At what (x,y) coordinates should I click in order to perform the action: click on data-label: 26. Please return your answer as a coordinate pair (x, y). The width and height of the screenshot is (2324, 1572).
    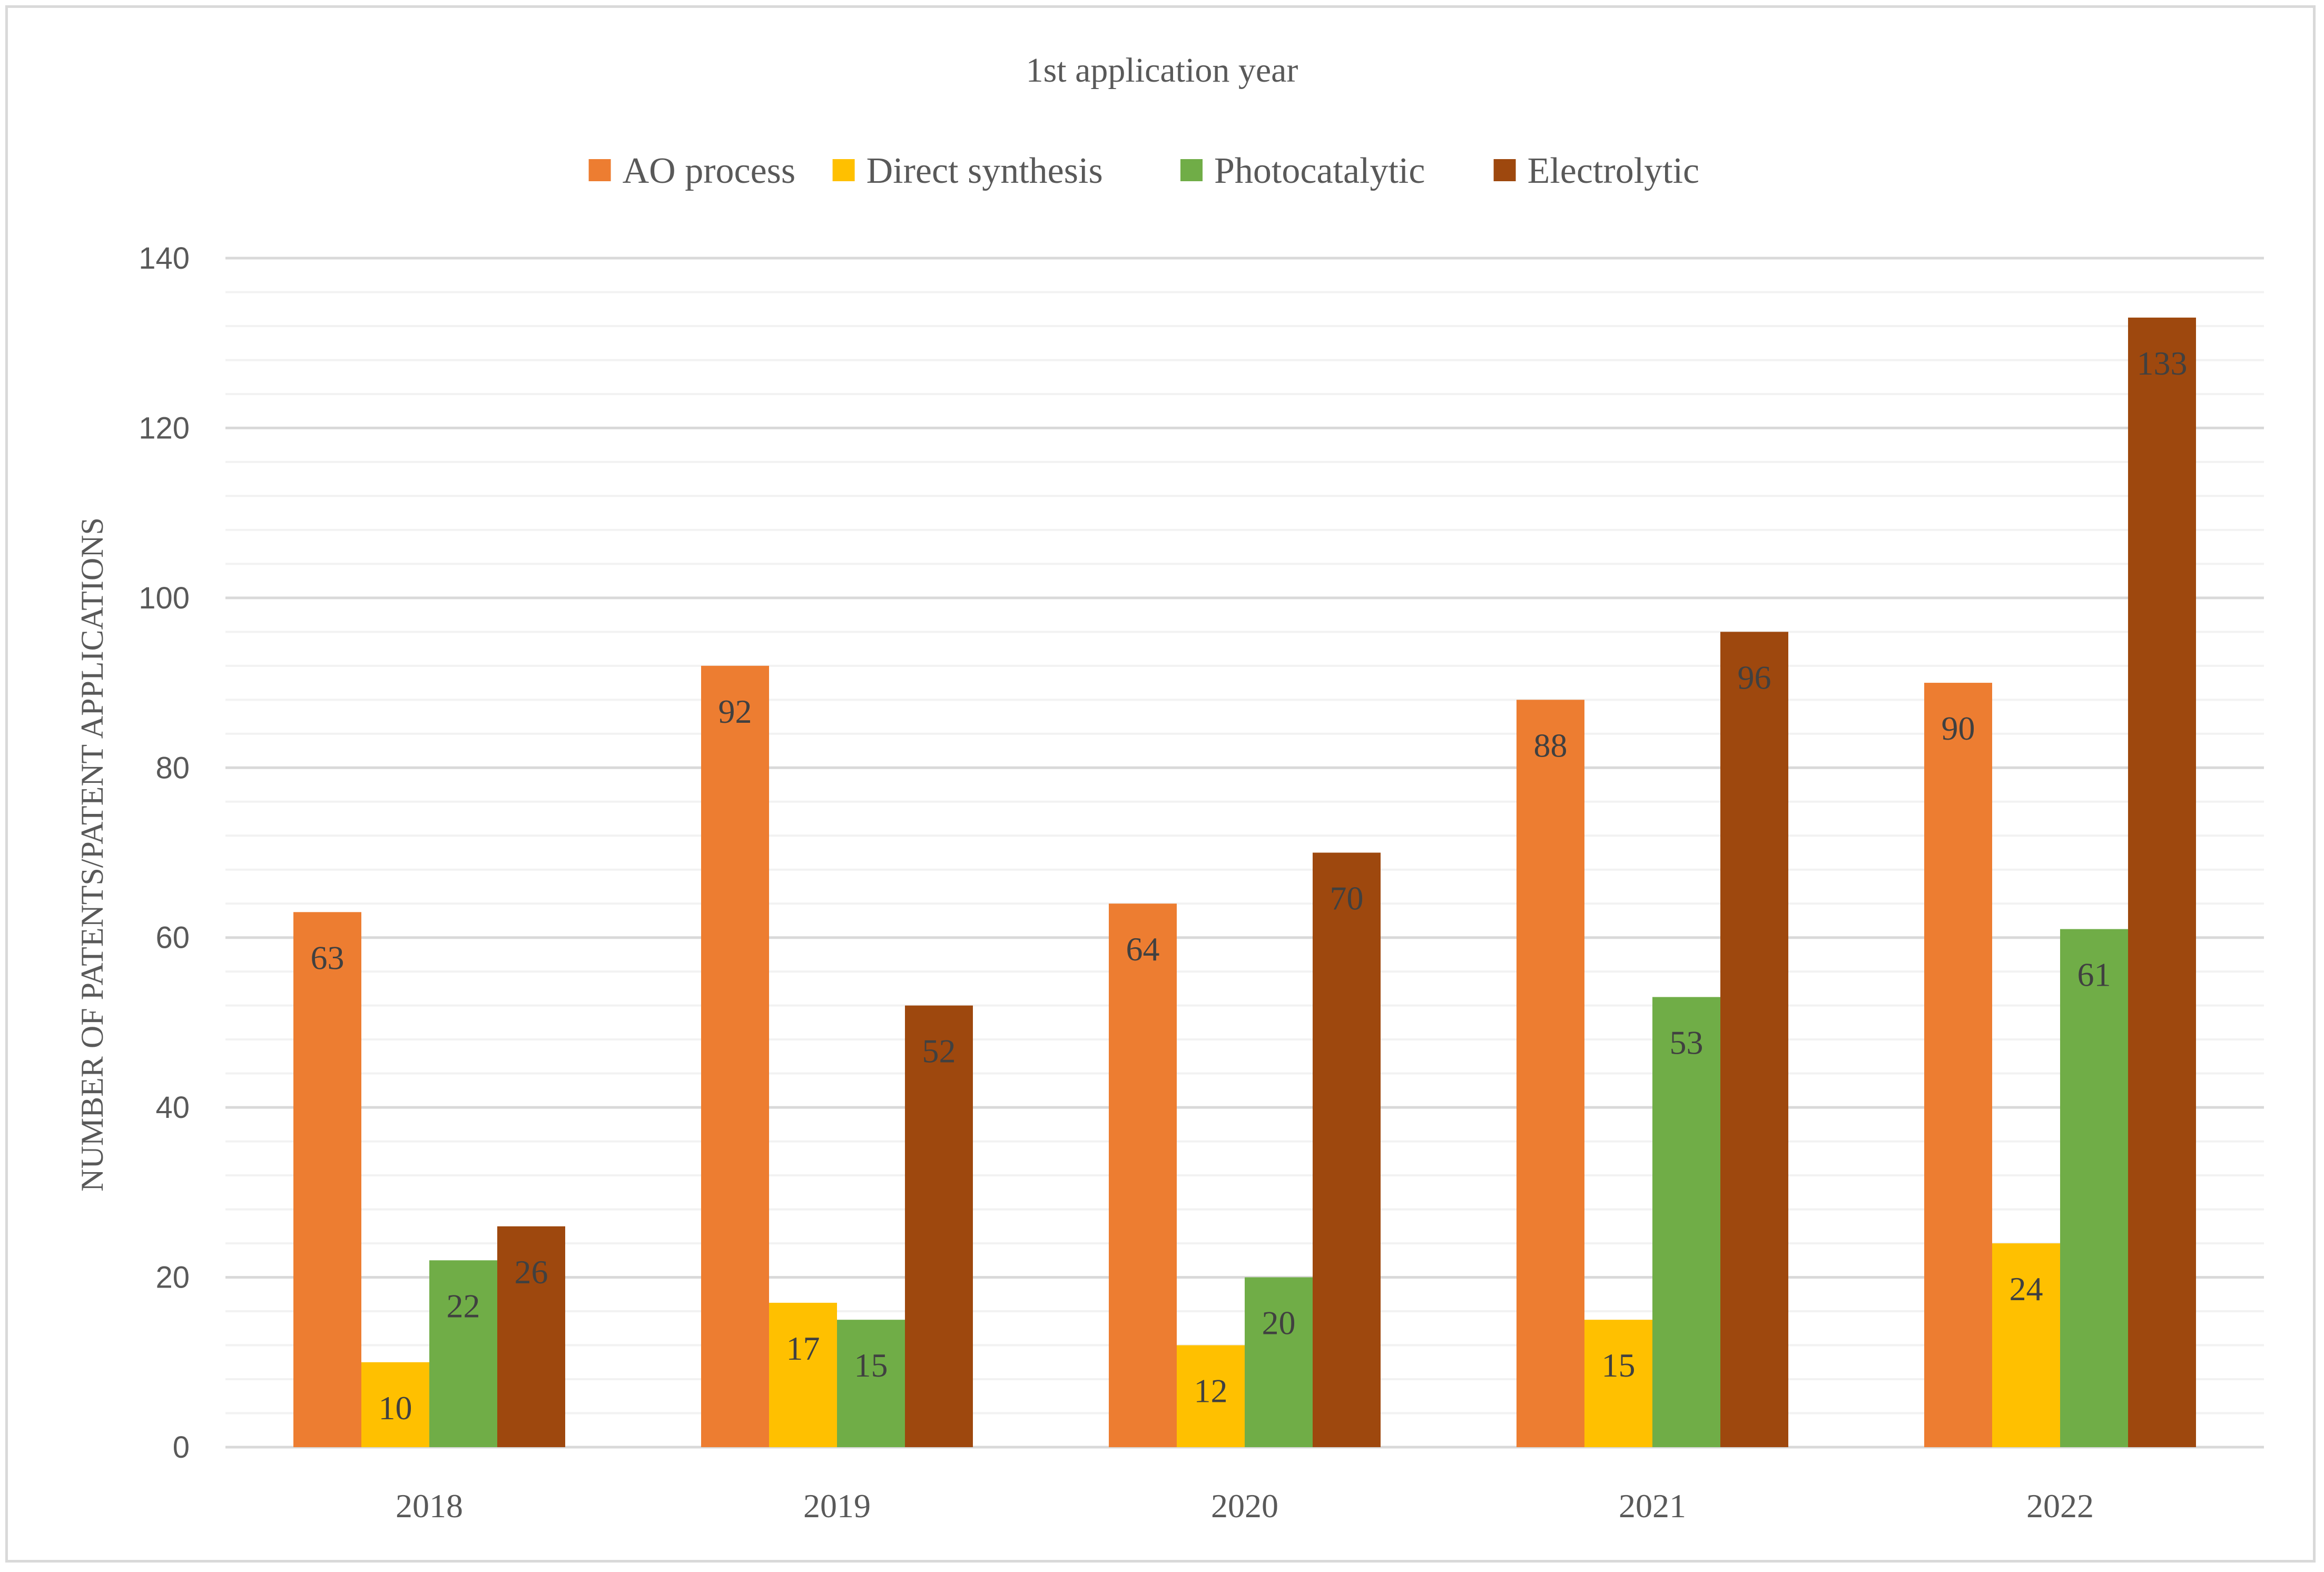
    Looking at the image, I should click on (532, 1272).